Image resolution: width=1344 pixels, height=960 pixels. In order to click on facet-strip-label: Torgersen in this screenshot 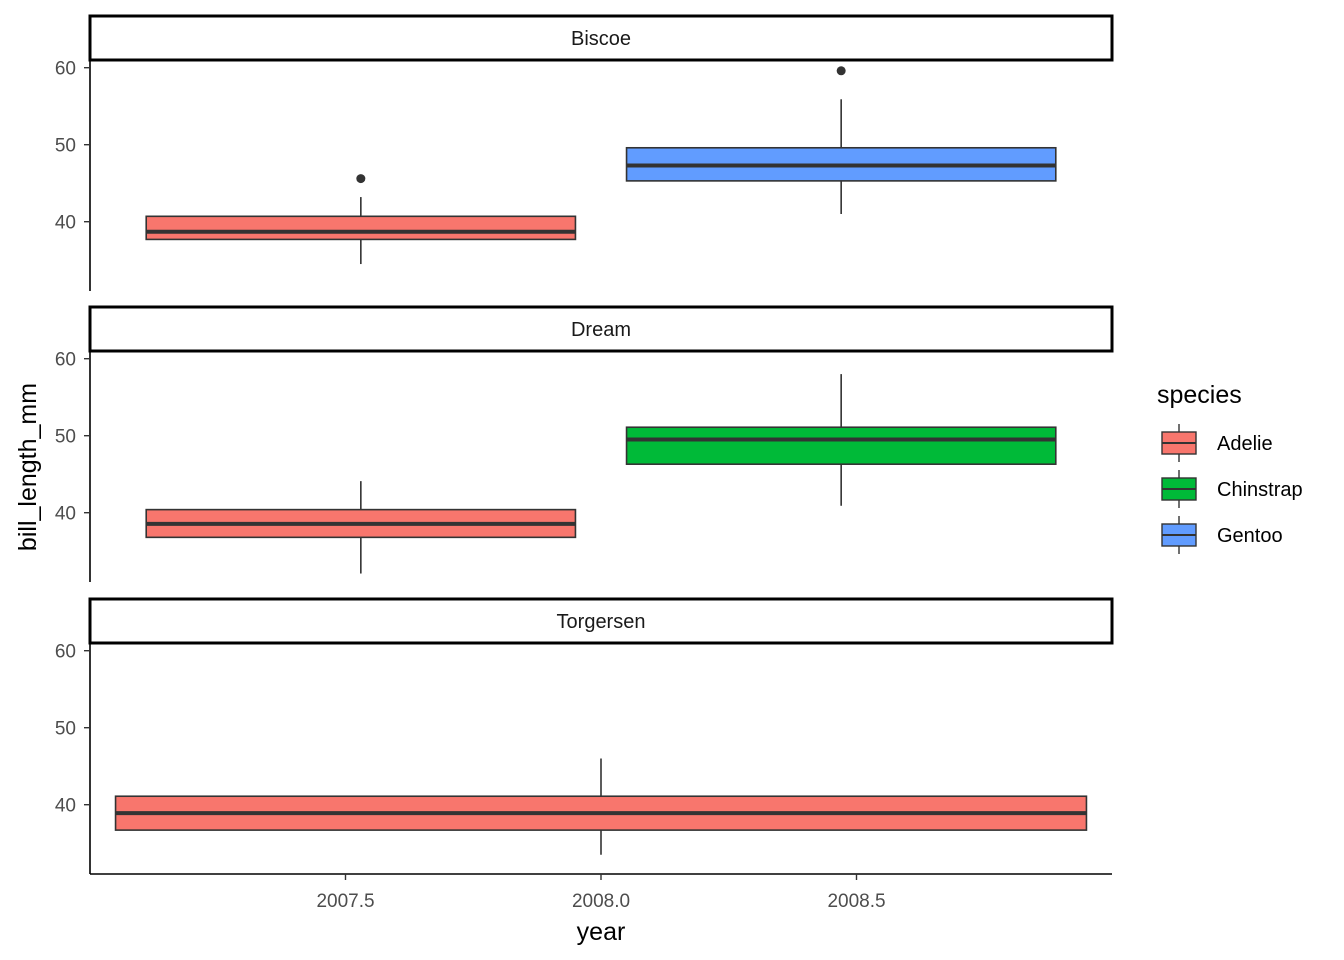, I will do `click(601, 622)`.